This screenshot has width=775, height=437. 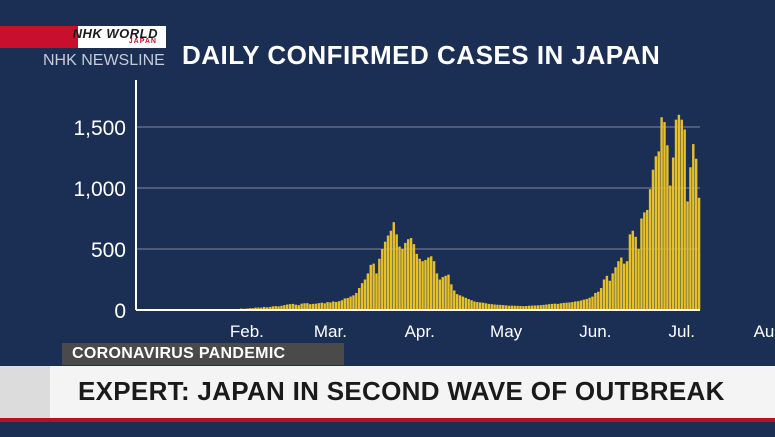 What do you see at coordinates (115, 33) in the screenshot?
I see `logo-text: NHK WORLD` at bounding box center [115, 33].